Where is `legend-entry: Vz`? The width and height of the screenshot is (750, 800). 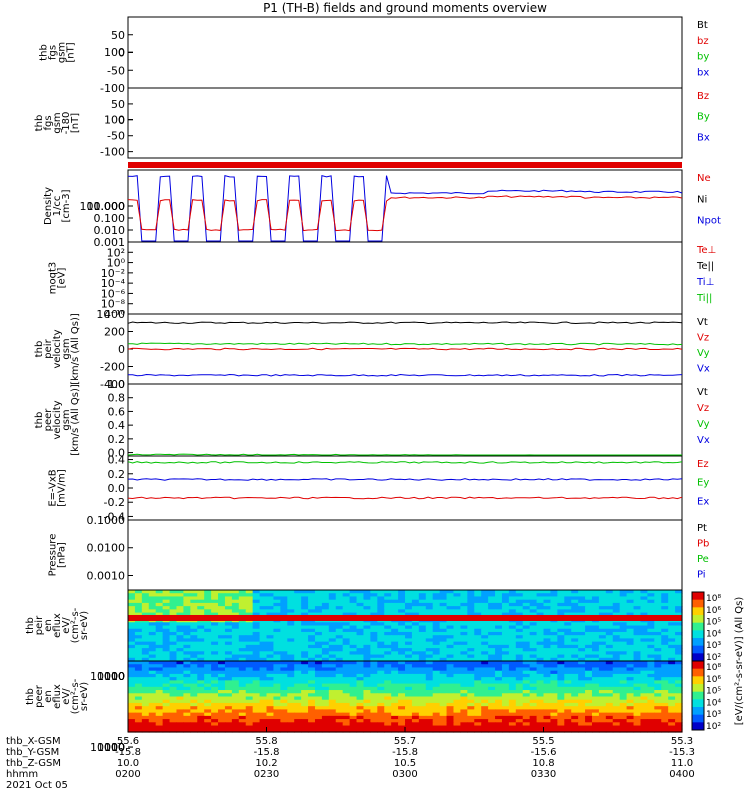 legend-entry: Vz is located at coordinates (703, 338).